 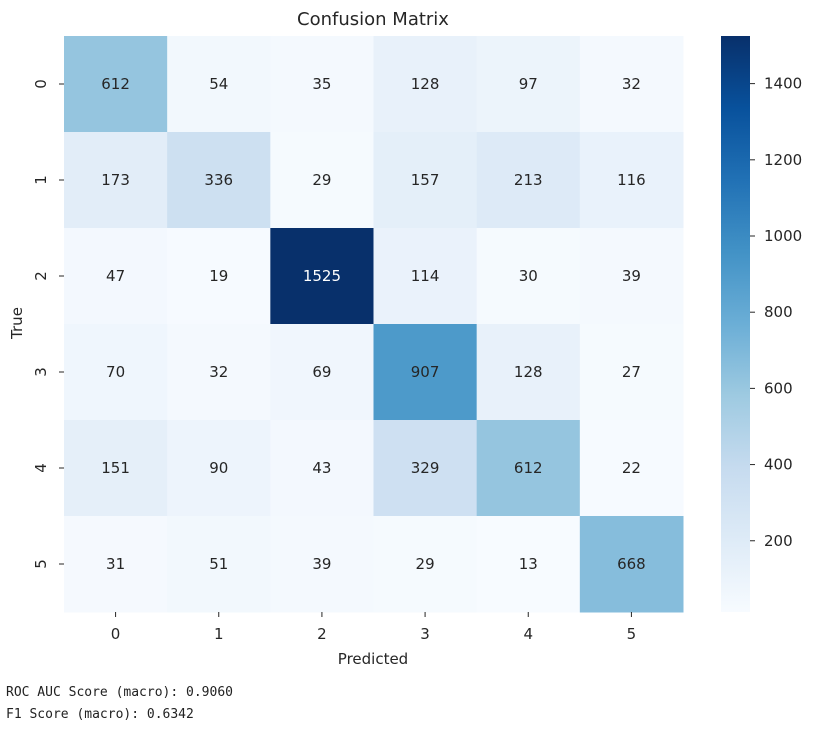 I want to click on x-tick-label: 3, so click(x=425, y=634).